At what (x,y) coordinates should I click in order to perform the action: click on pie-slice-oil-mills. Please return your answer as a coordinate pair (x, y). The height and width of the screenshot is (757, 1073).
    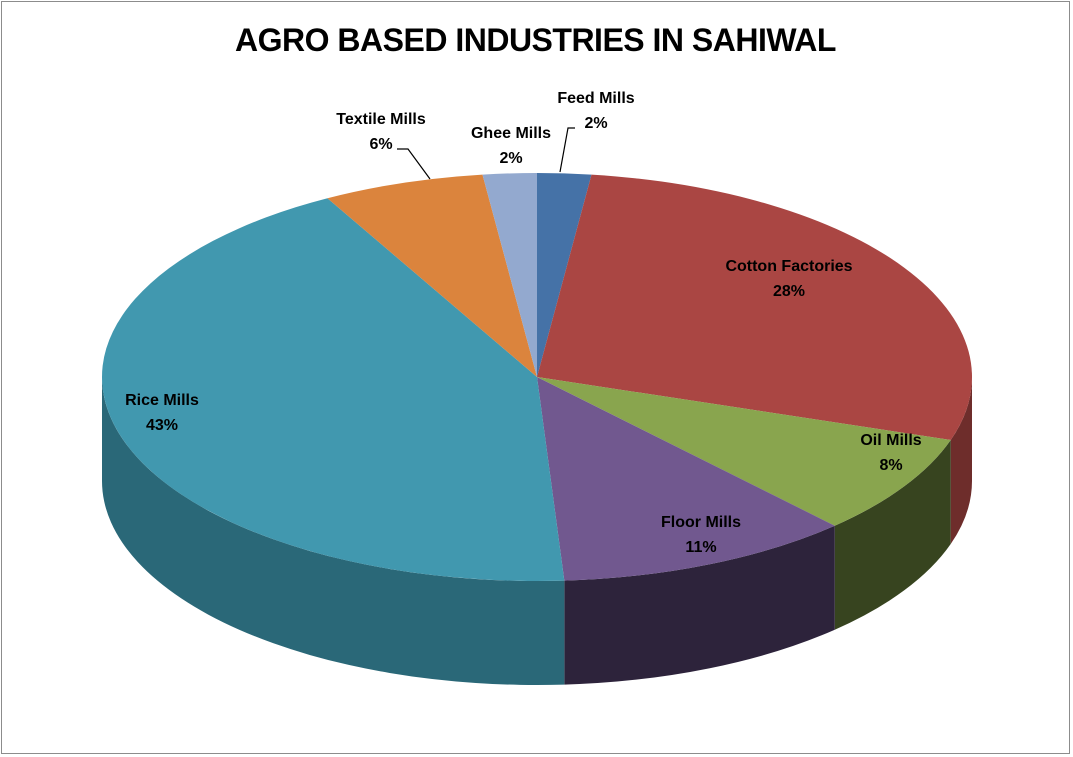
    Looking at the image, I should click on (744, 451).